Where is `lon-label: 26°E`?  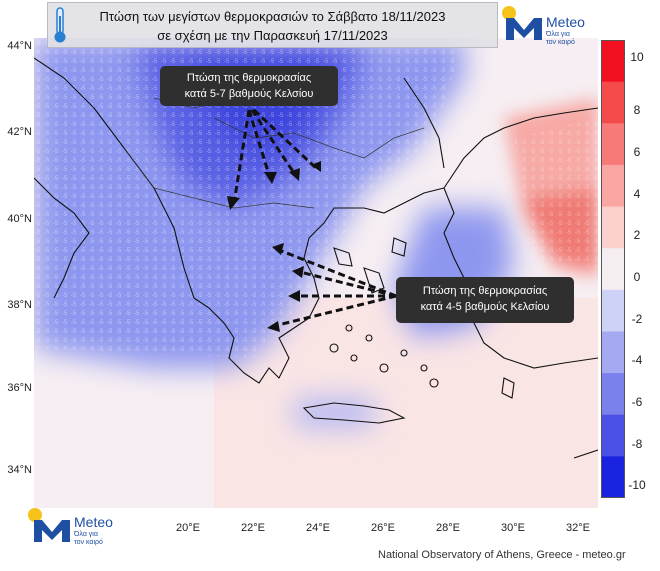 lon-label: 26°E is located at coordinates (383, 528).